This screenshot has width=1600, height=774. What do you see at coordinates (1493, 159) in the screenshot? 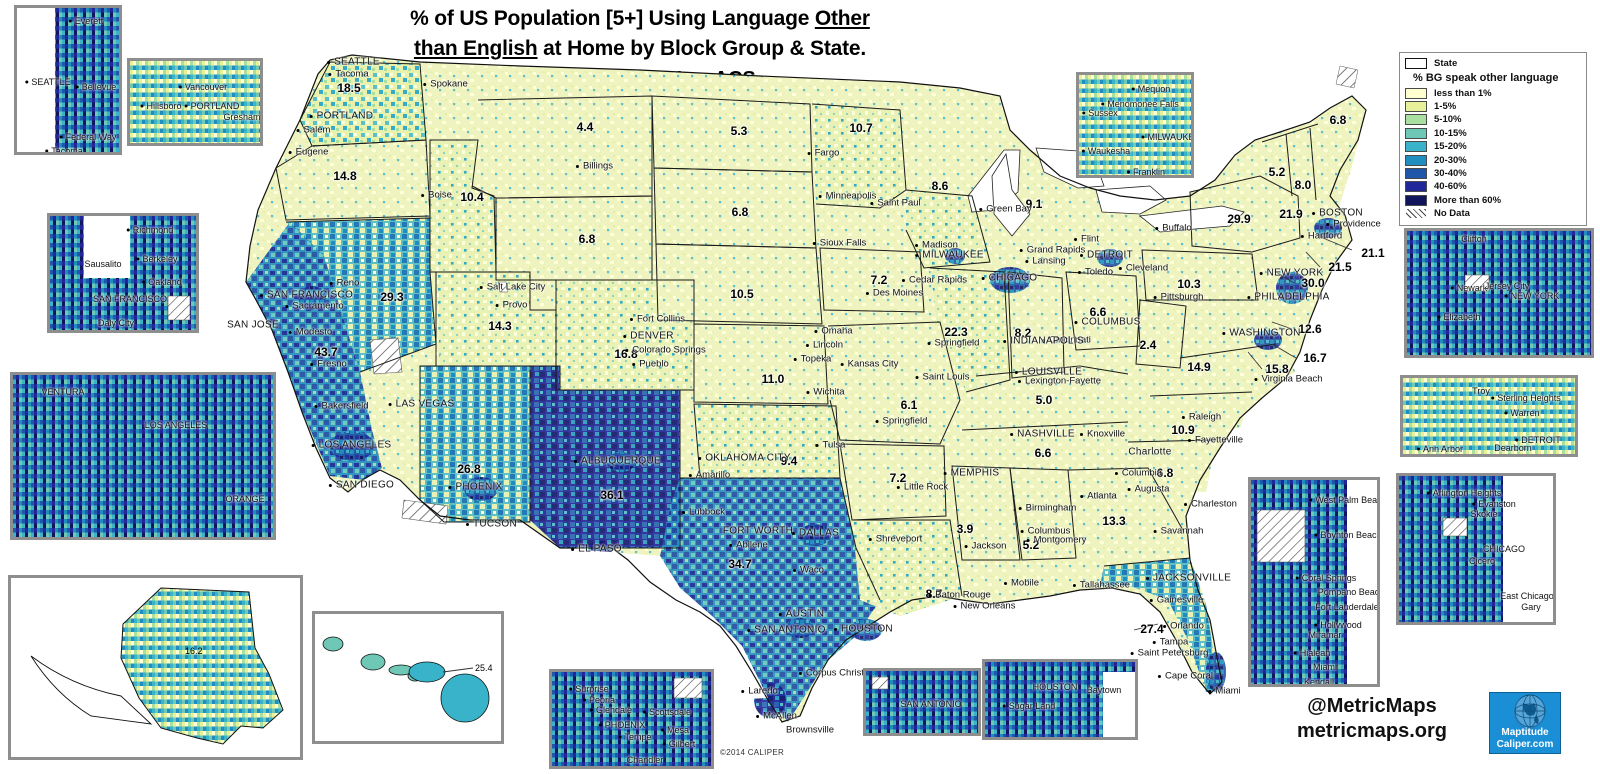
I see `legend-row-5: 20-30%` at bounding box center [1493, 159].